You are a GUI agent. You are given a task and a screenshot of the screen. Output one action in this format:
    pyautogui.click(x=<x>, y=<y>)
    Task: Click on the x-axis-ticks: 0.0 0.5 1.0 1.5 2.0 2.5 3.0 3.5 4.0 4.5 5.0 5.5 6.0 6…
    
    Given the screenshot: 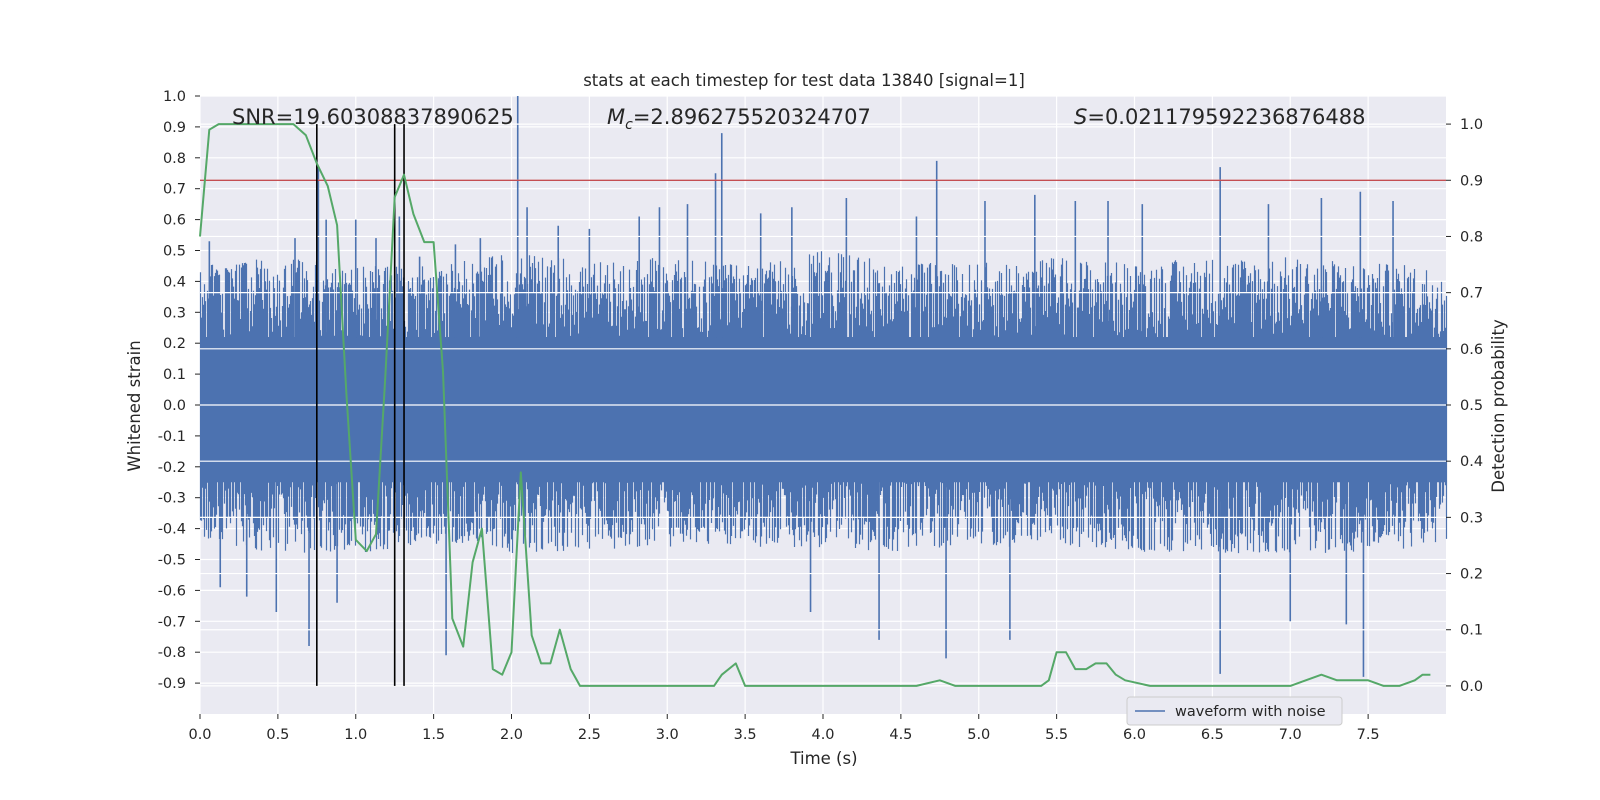 What is the action you would take?
    pyautogui.click(x=784, y=728)
    